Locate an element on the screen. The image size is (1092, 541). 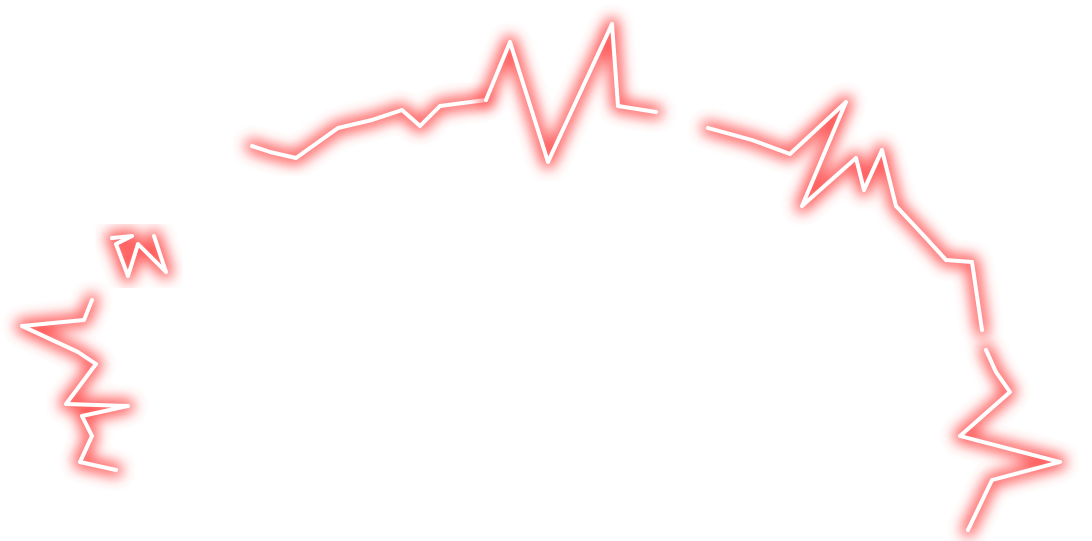
bolt-segment-lower-left is located at coordinates (75, 385).